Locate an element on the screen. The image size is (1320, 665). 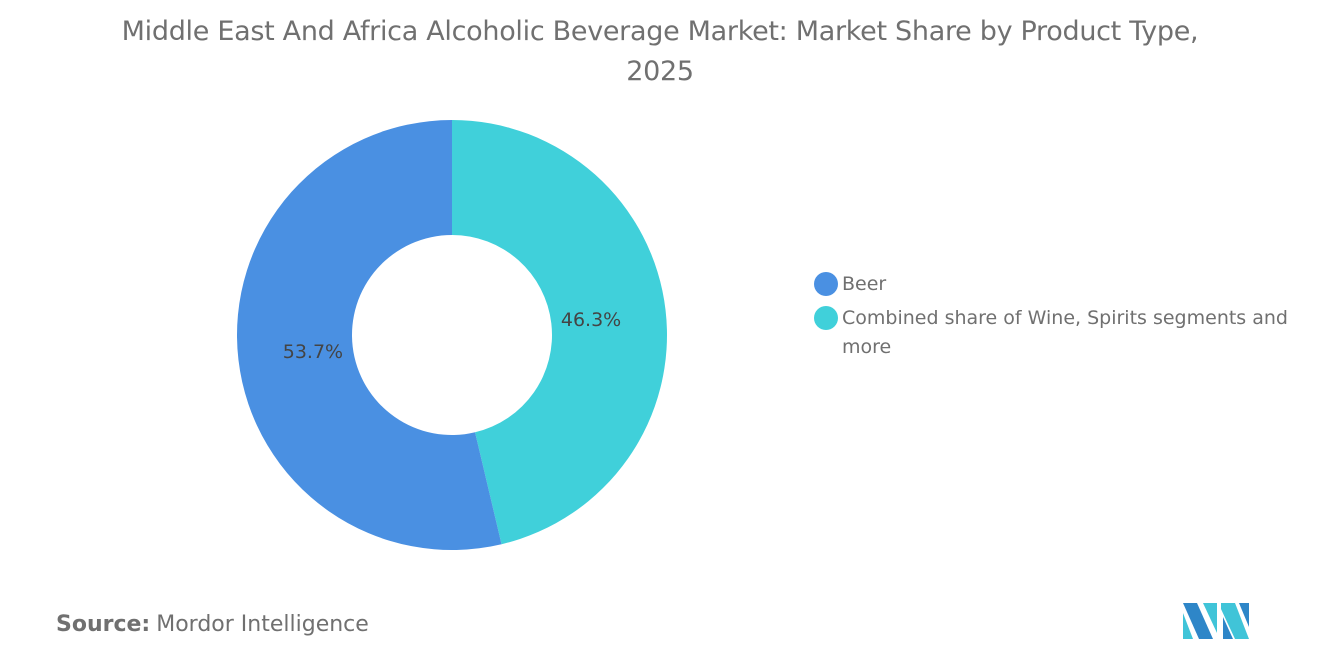
legend-swatch-combined is located at coordinates (826, 318).